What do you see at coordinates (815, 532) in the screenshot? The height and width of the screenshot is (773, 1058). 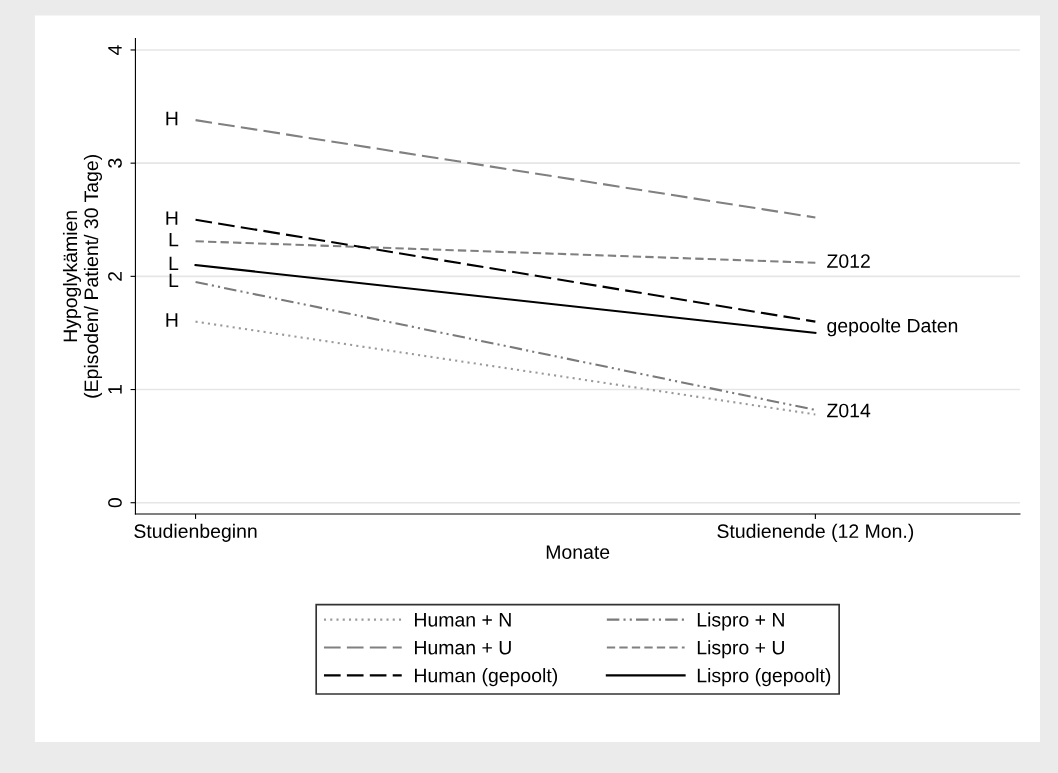 I see `x-tick-label: Studienende (12 Mon.)` at bounding box center [815, 532].